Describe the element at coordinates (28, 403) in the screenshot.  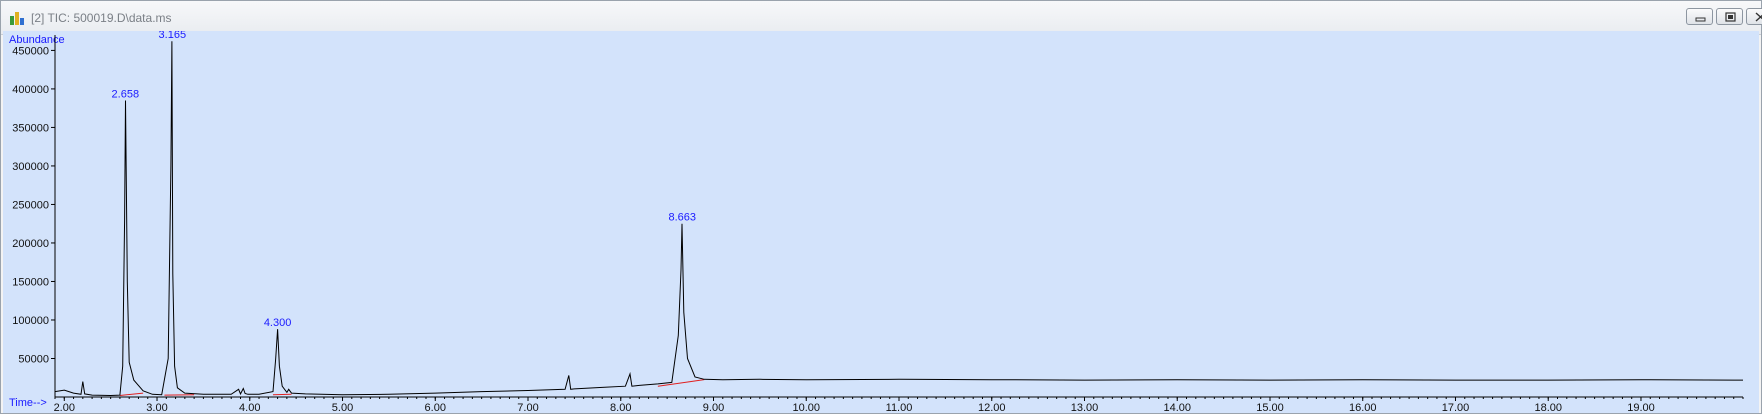
I see `x-axis-title: Time-->` at that location.